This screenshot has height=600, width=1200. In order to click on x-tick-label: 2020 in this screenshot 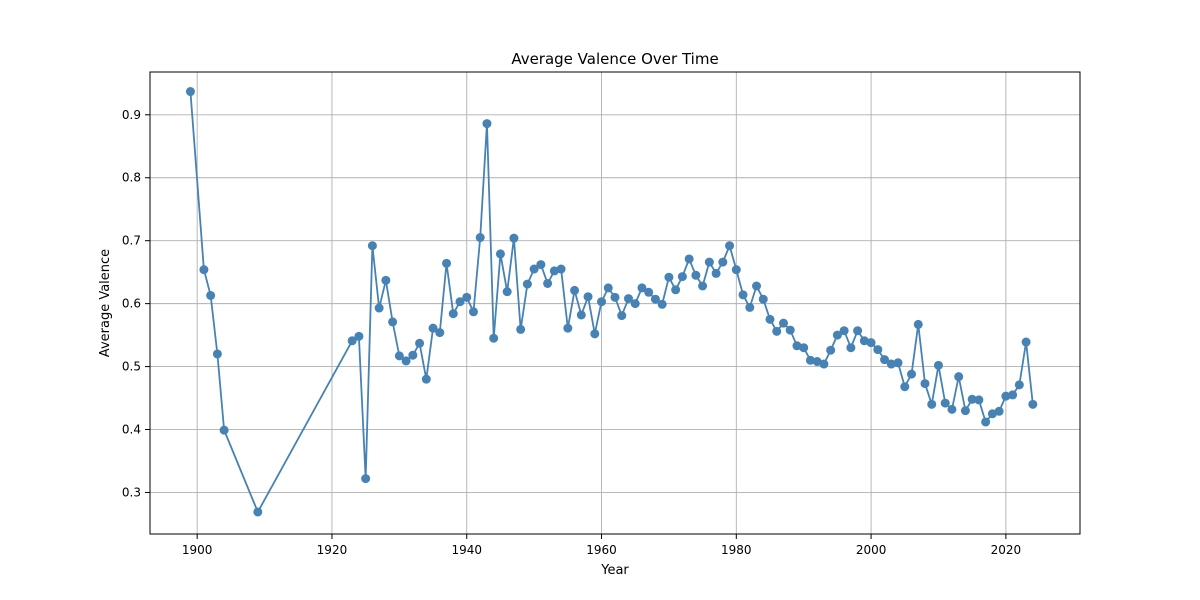, I will do `click(1006, 550)`.